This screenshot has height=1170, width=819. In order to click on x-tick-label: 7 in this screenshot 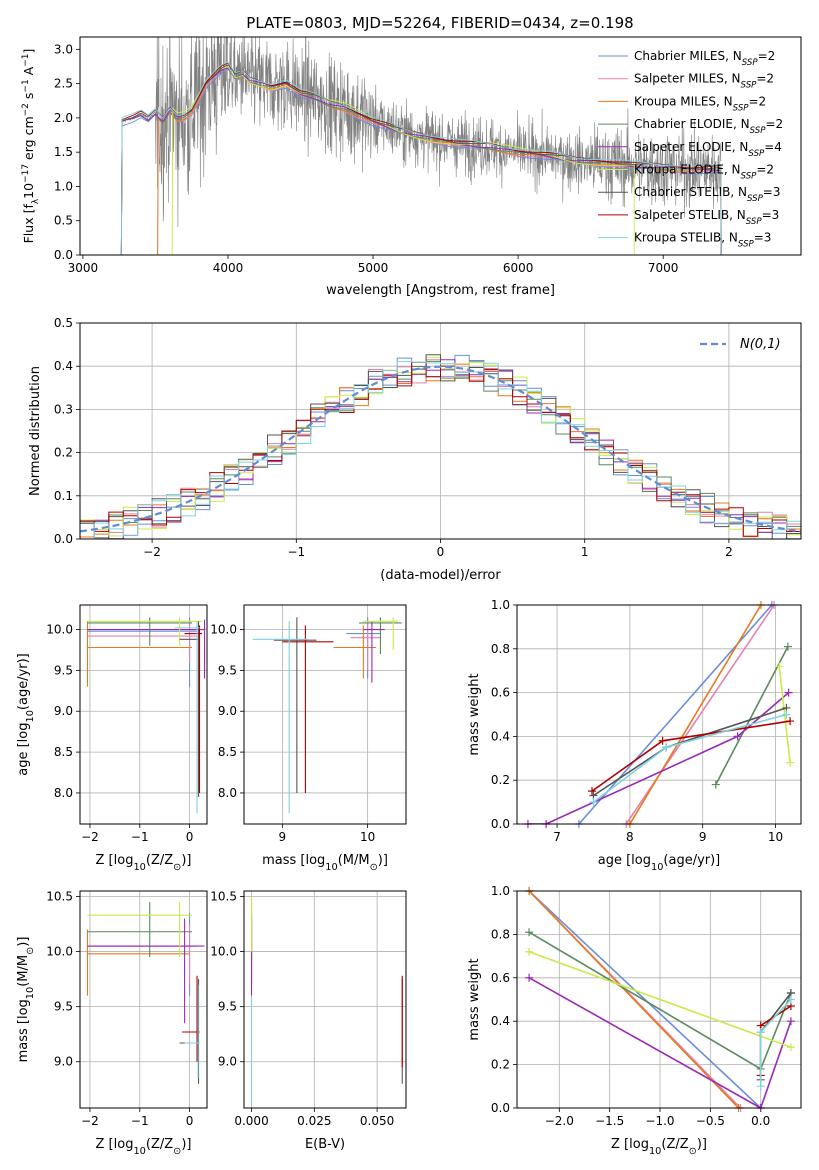, I will do `click(557, 837)`.